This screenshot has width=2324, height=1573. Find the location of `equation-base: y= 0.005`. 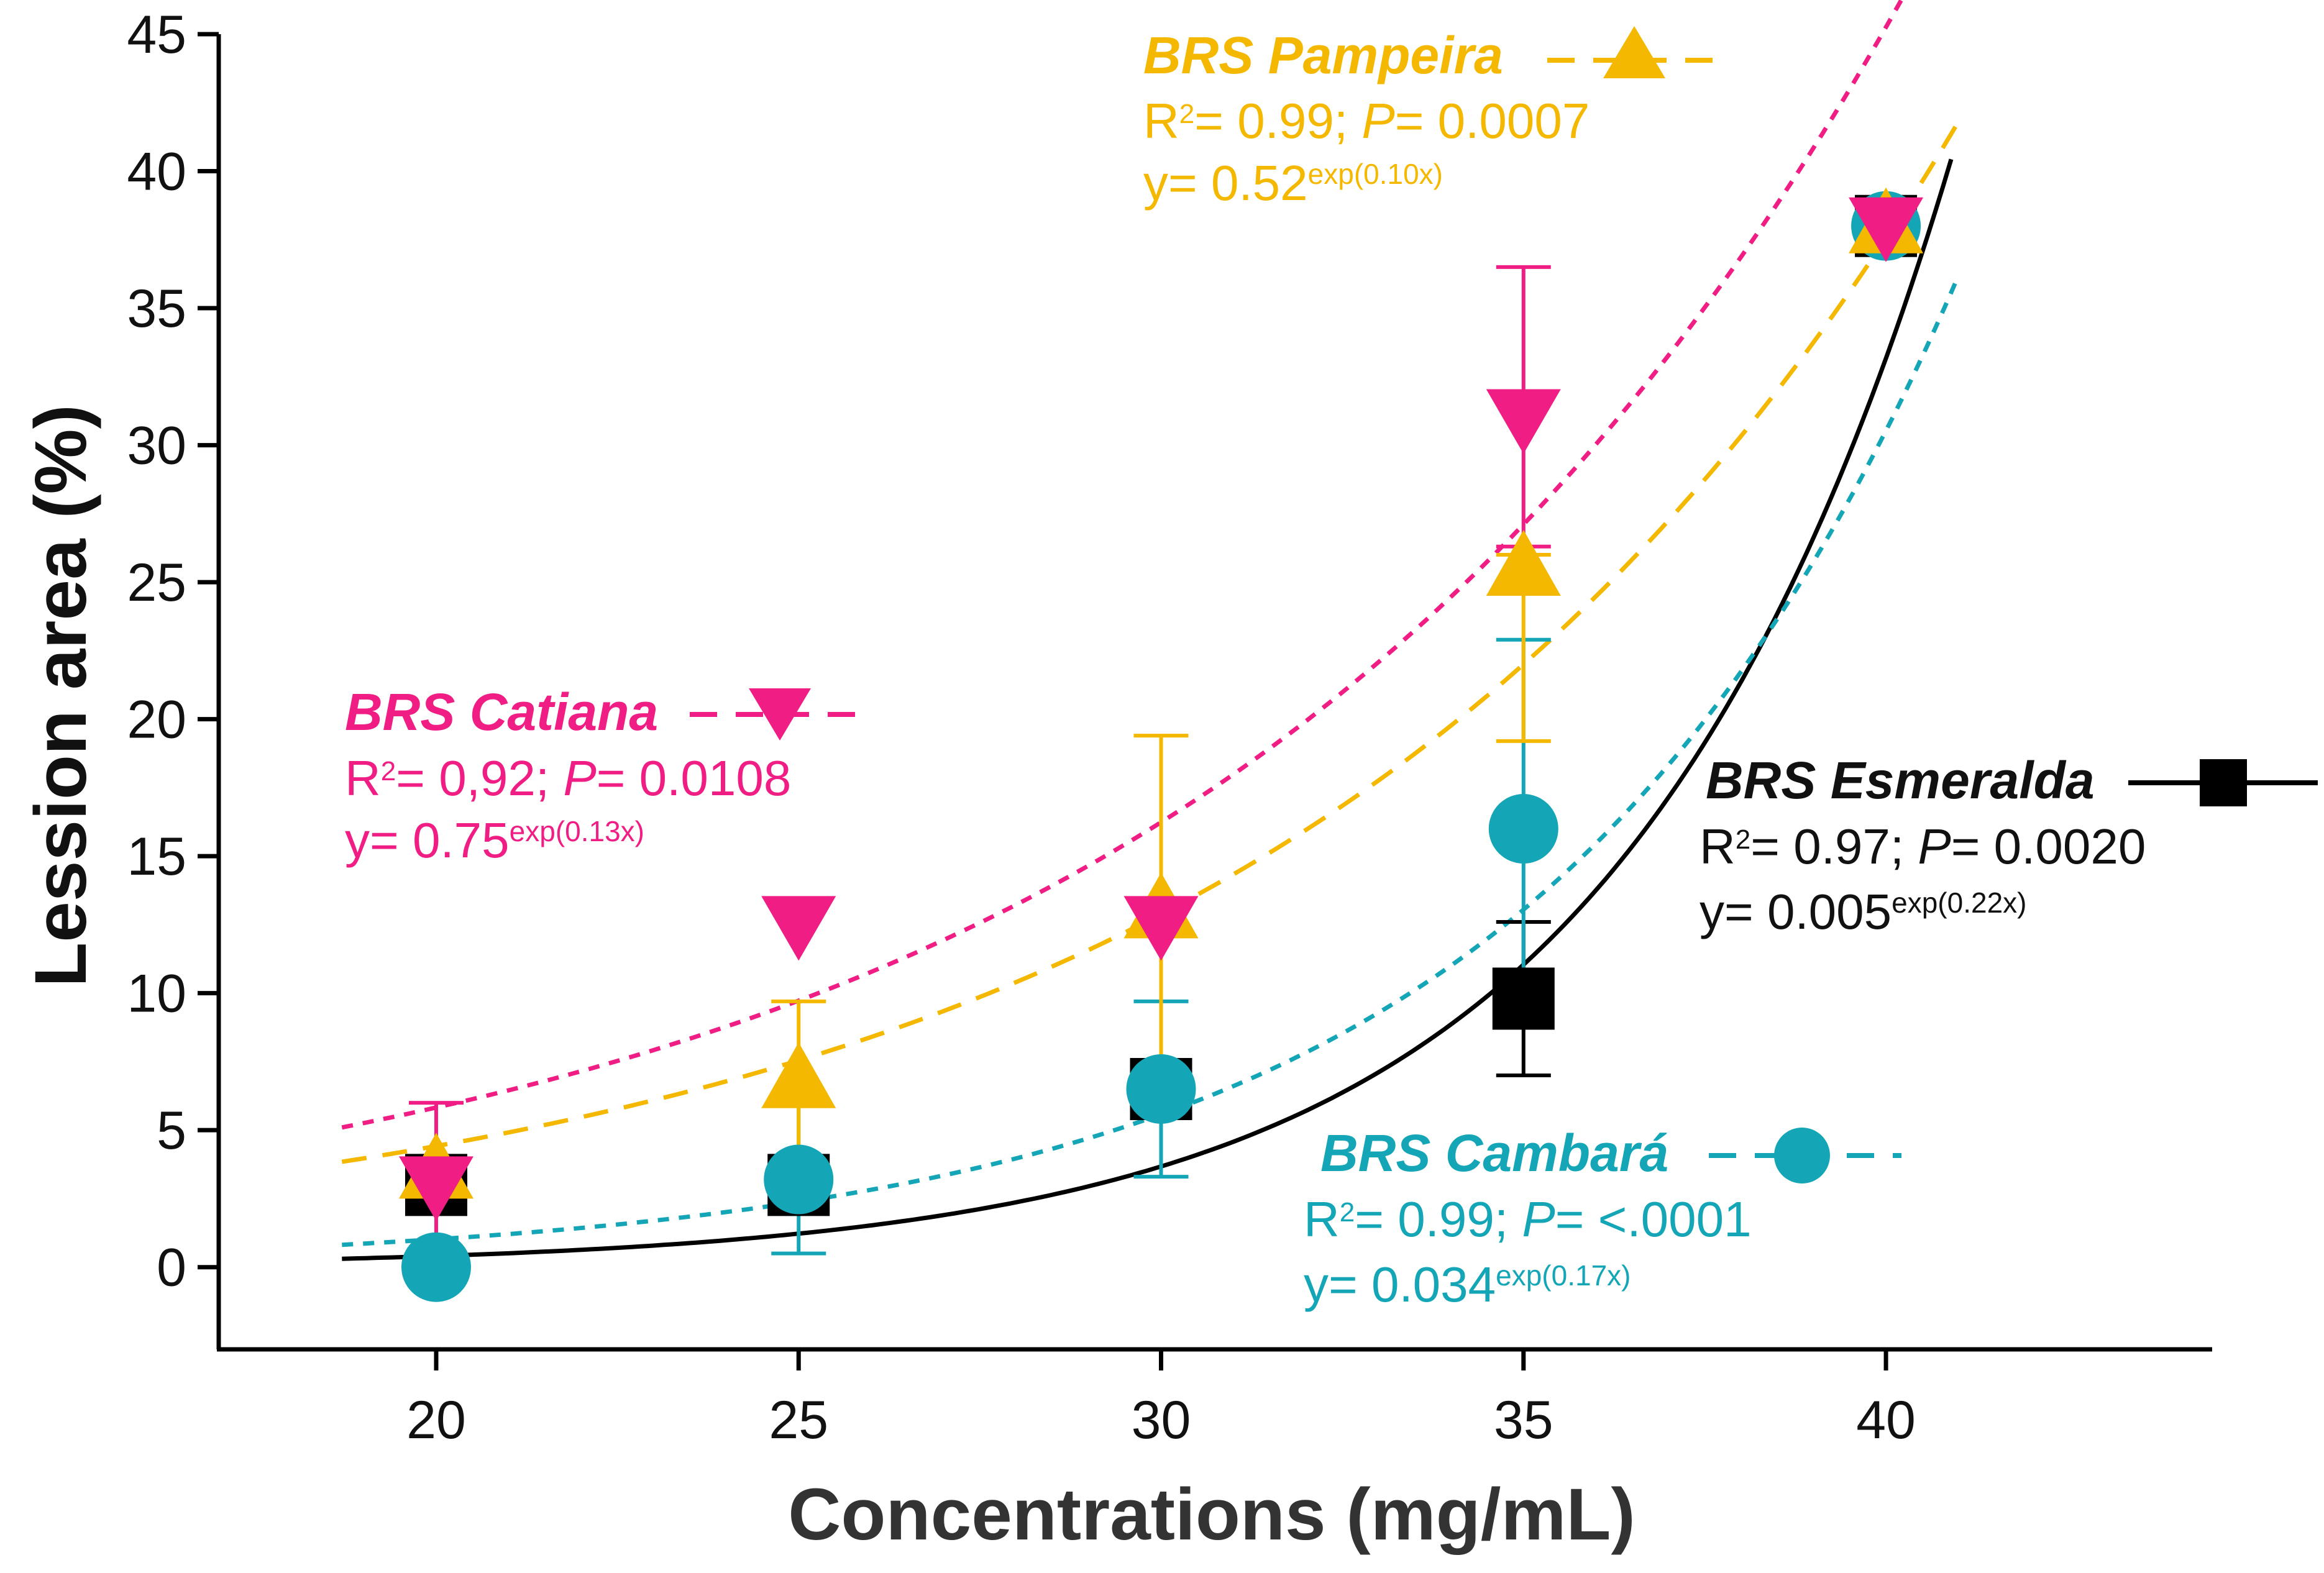

equation-base: y= 0.005 is located at coordinates (1796, 911).